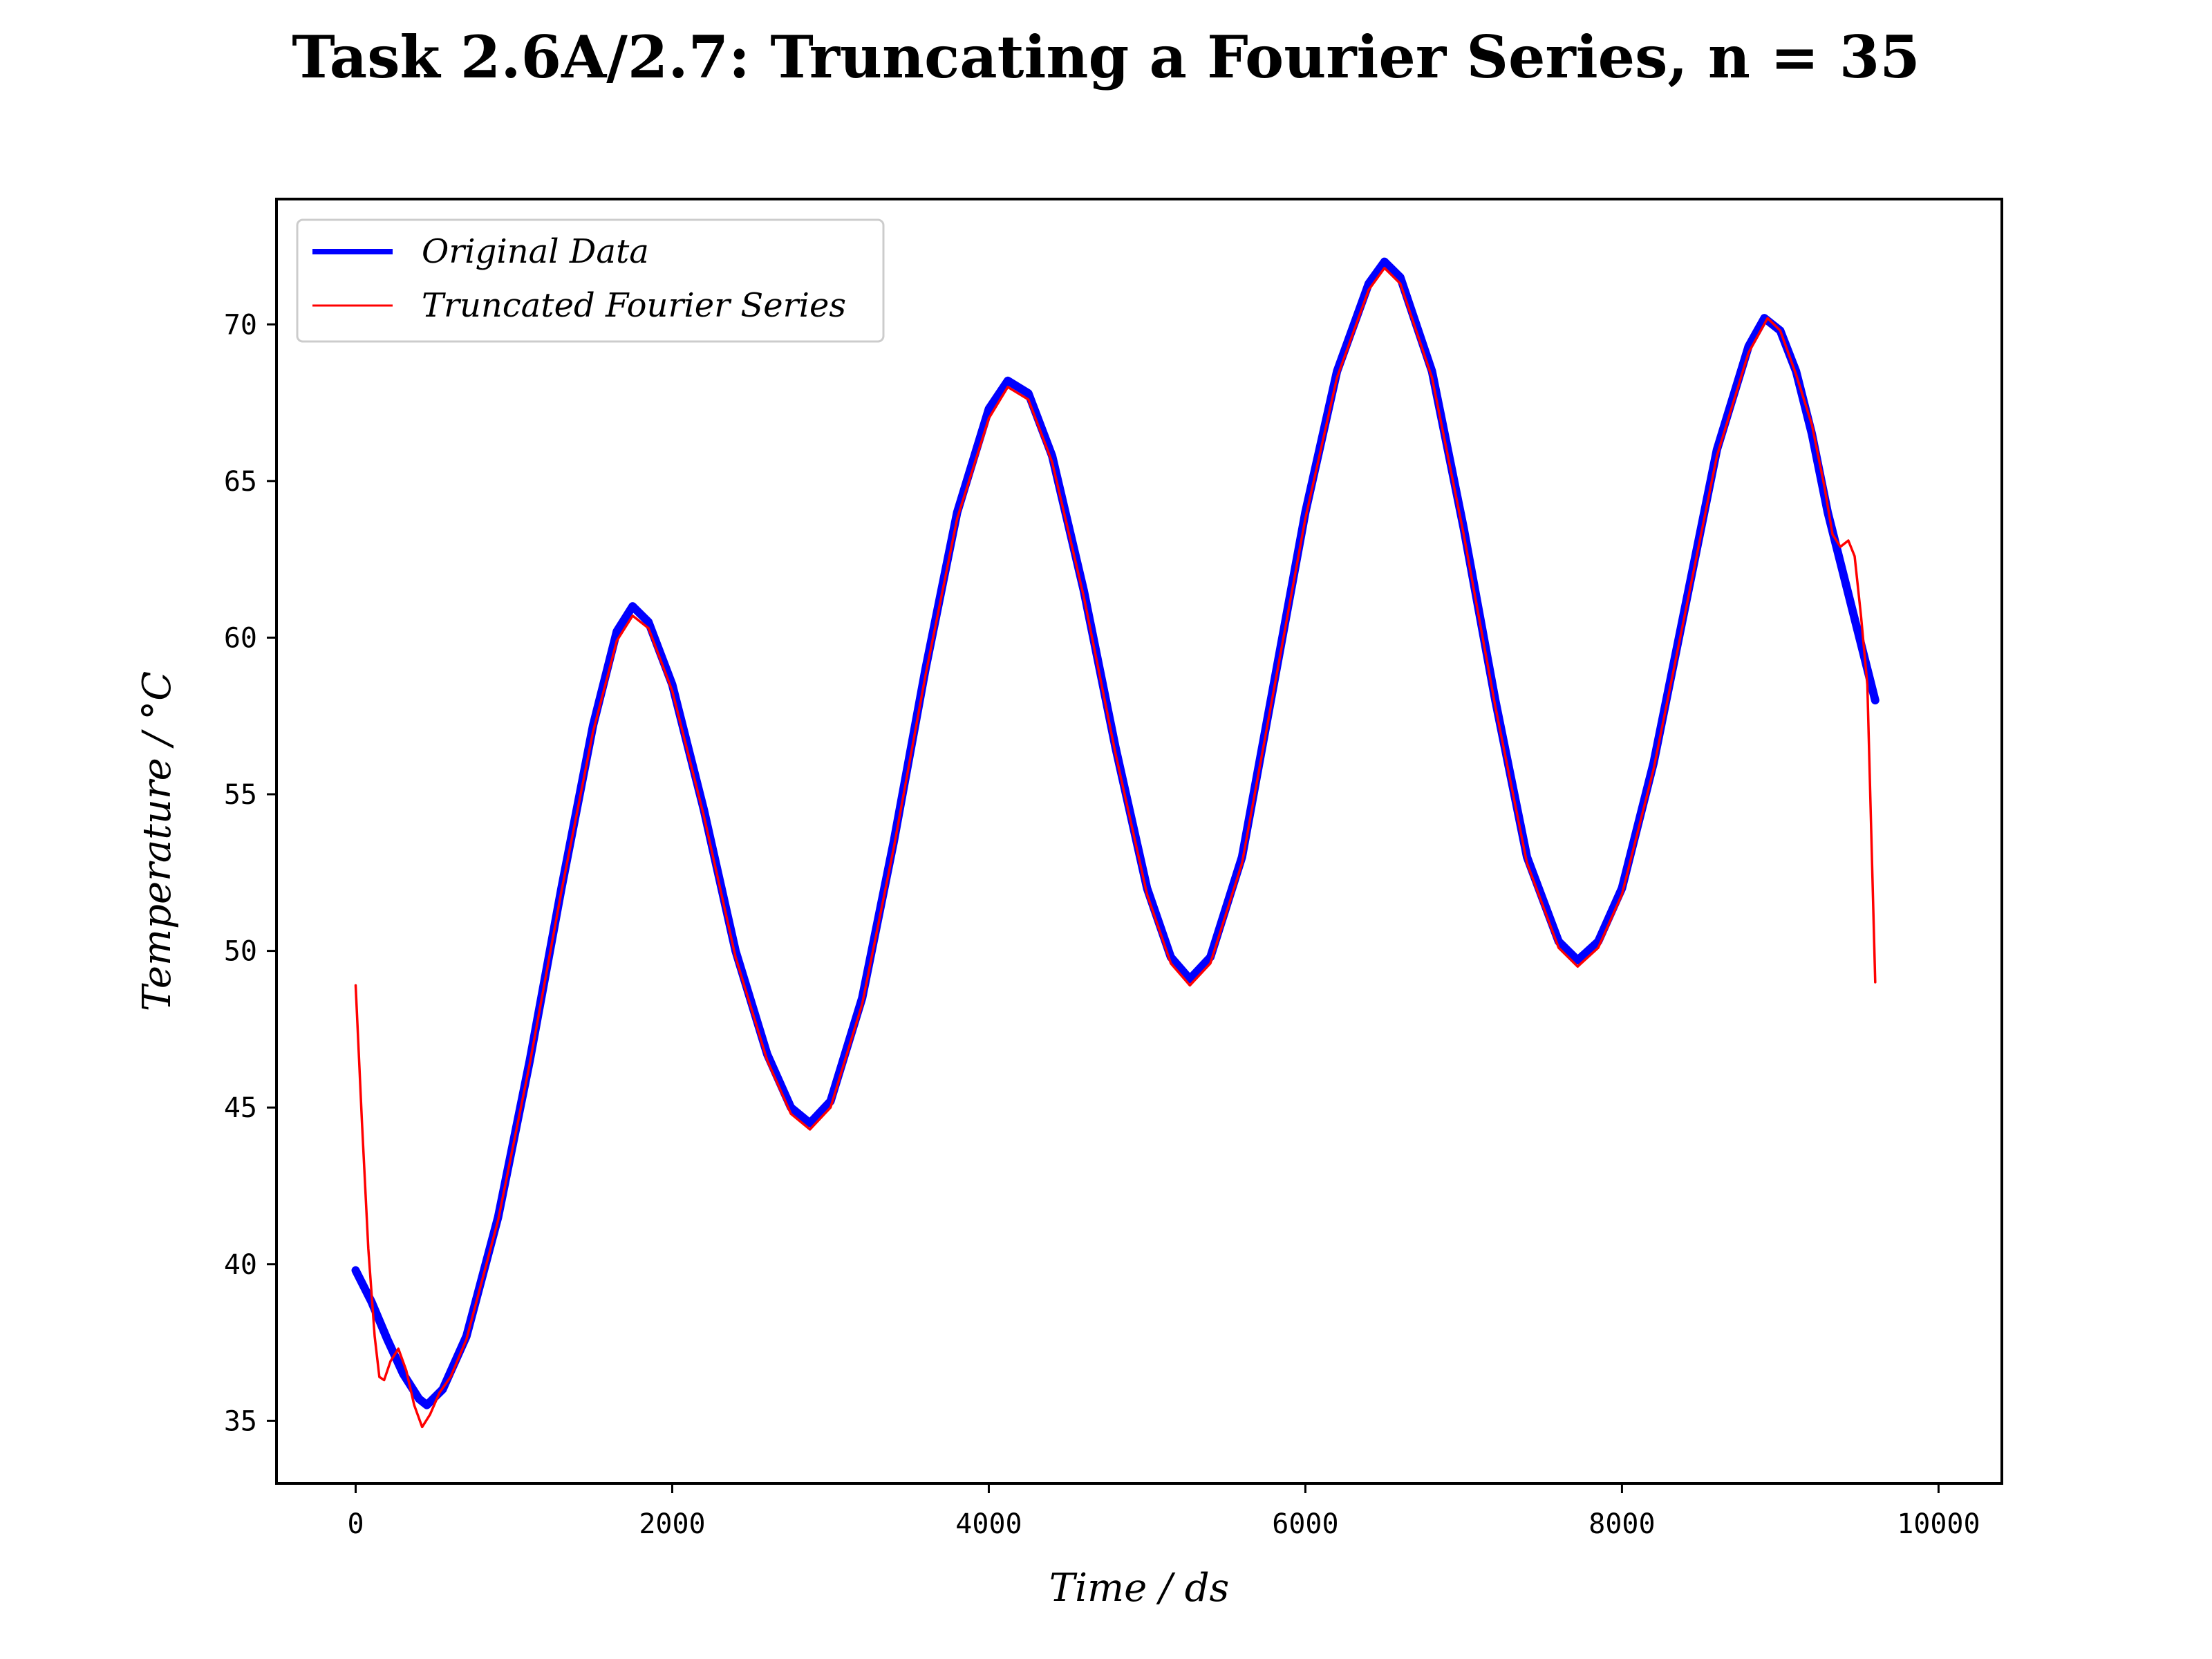  I want to click on legend-box, so click(590, 280).